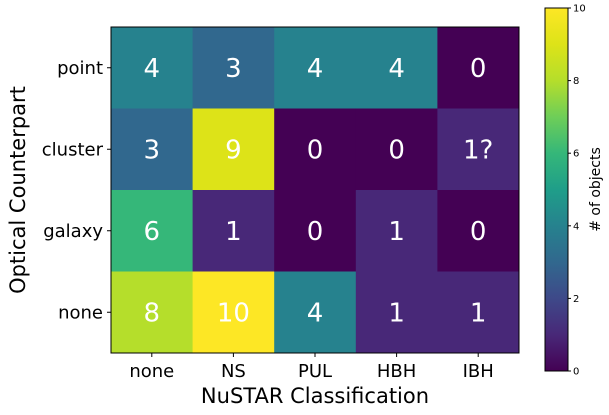 Image resolution: width=609 pixels, height=415 pixels. Describe the element at coordinates (576, 226) in the screenshot. I see `colorbar-tick-label: 4` at that location.